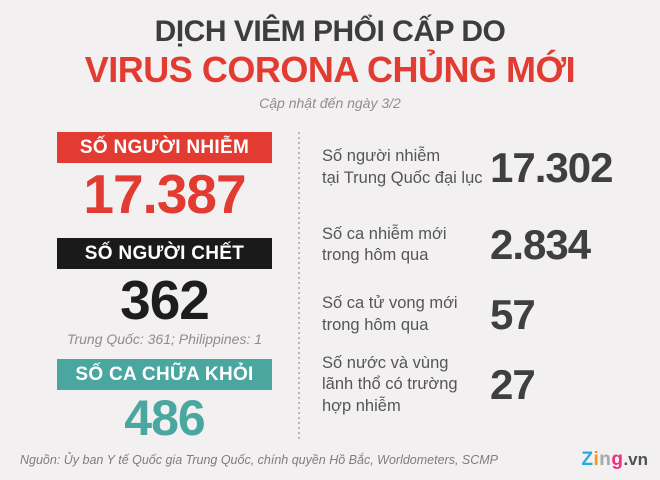 The width and height of the screenshot is (660, 480). I want to click on detail-value: 27, so click(513, 385).